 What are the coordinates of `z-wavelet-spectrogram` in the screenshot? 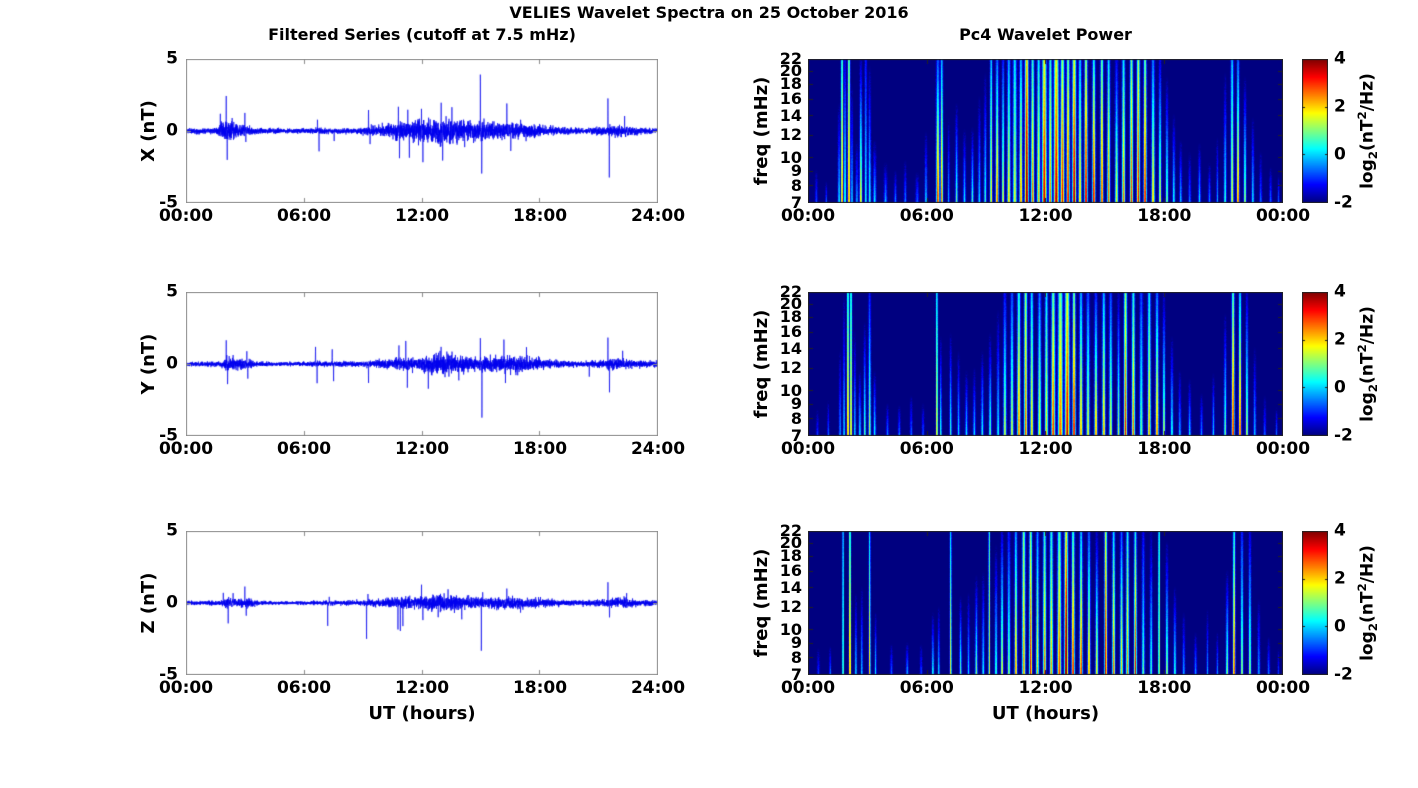 It's located at (1045, 603).